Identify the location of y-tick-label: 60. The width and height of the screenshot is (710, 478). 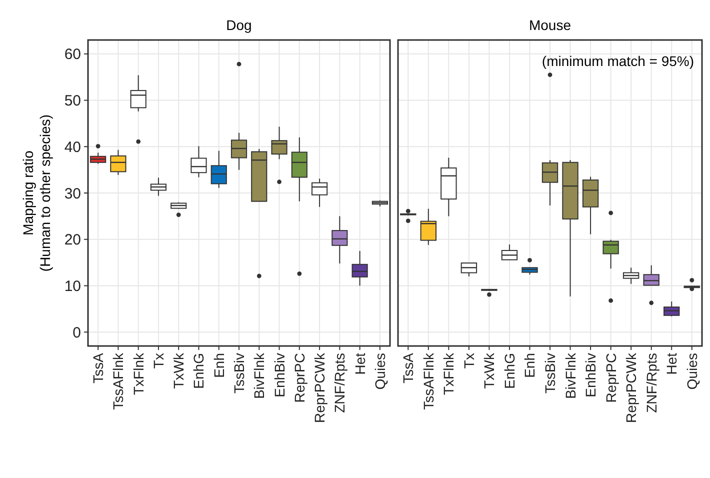
(72, 55).